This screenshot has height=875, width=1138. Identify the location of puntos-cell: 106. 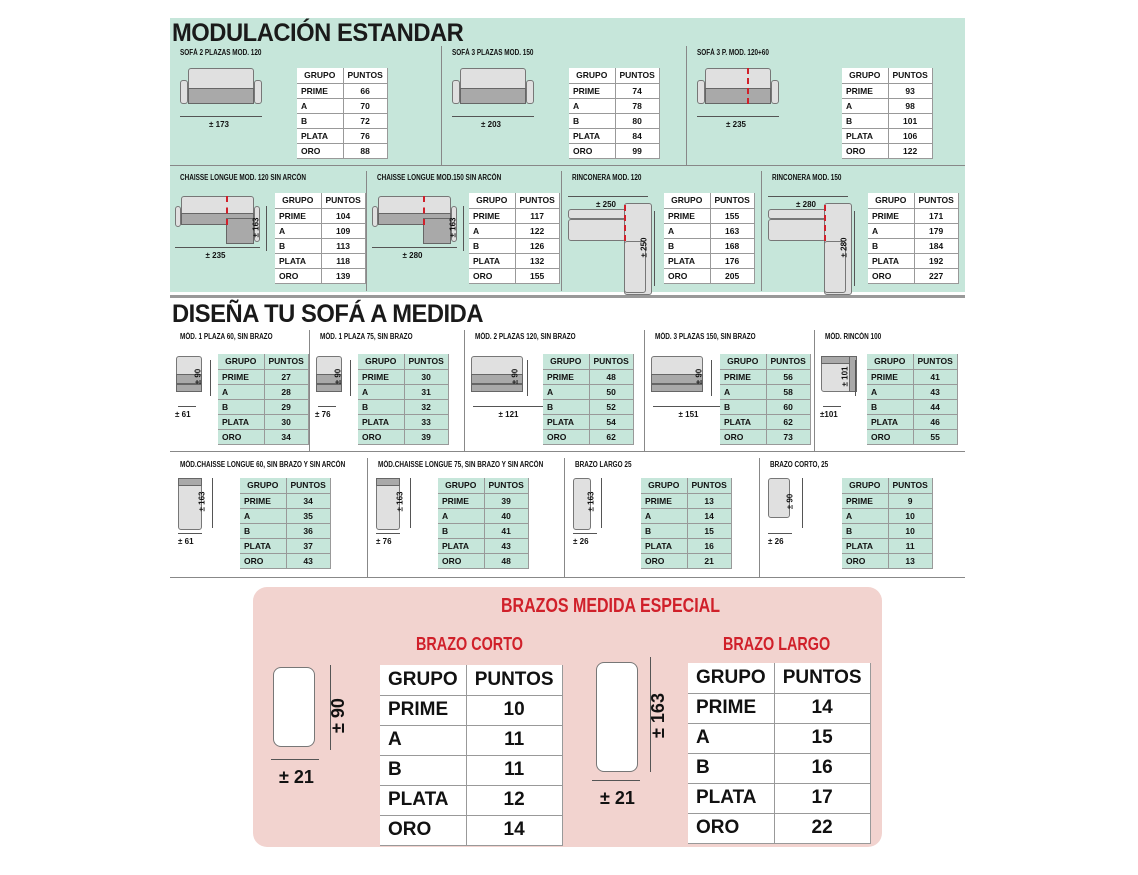
(910, 136).